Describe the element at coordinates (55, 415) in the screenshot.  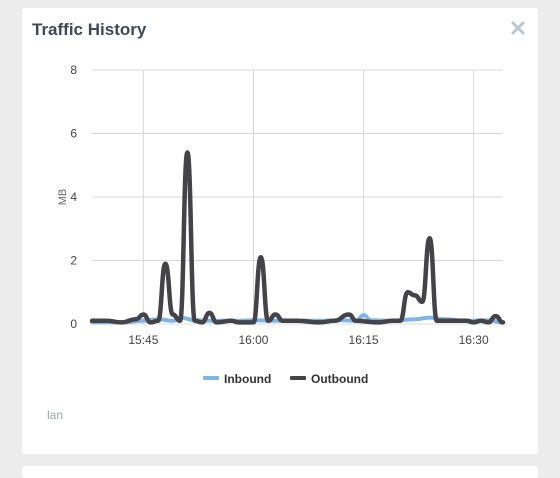
I see `interface-label: lan` at that location.